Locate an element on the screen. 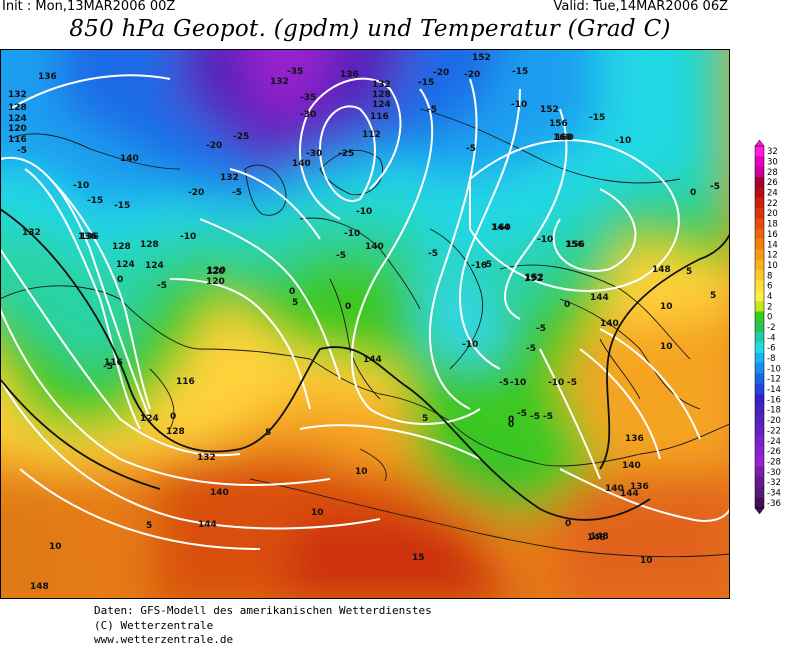  colorbar-tick-label: -6 is located at coordinates (771, 349).